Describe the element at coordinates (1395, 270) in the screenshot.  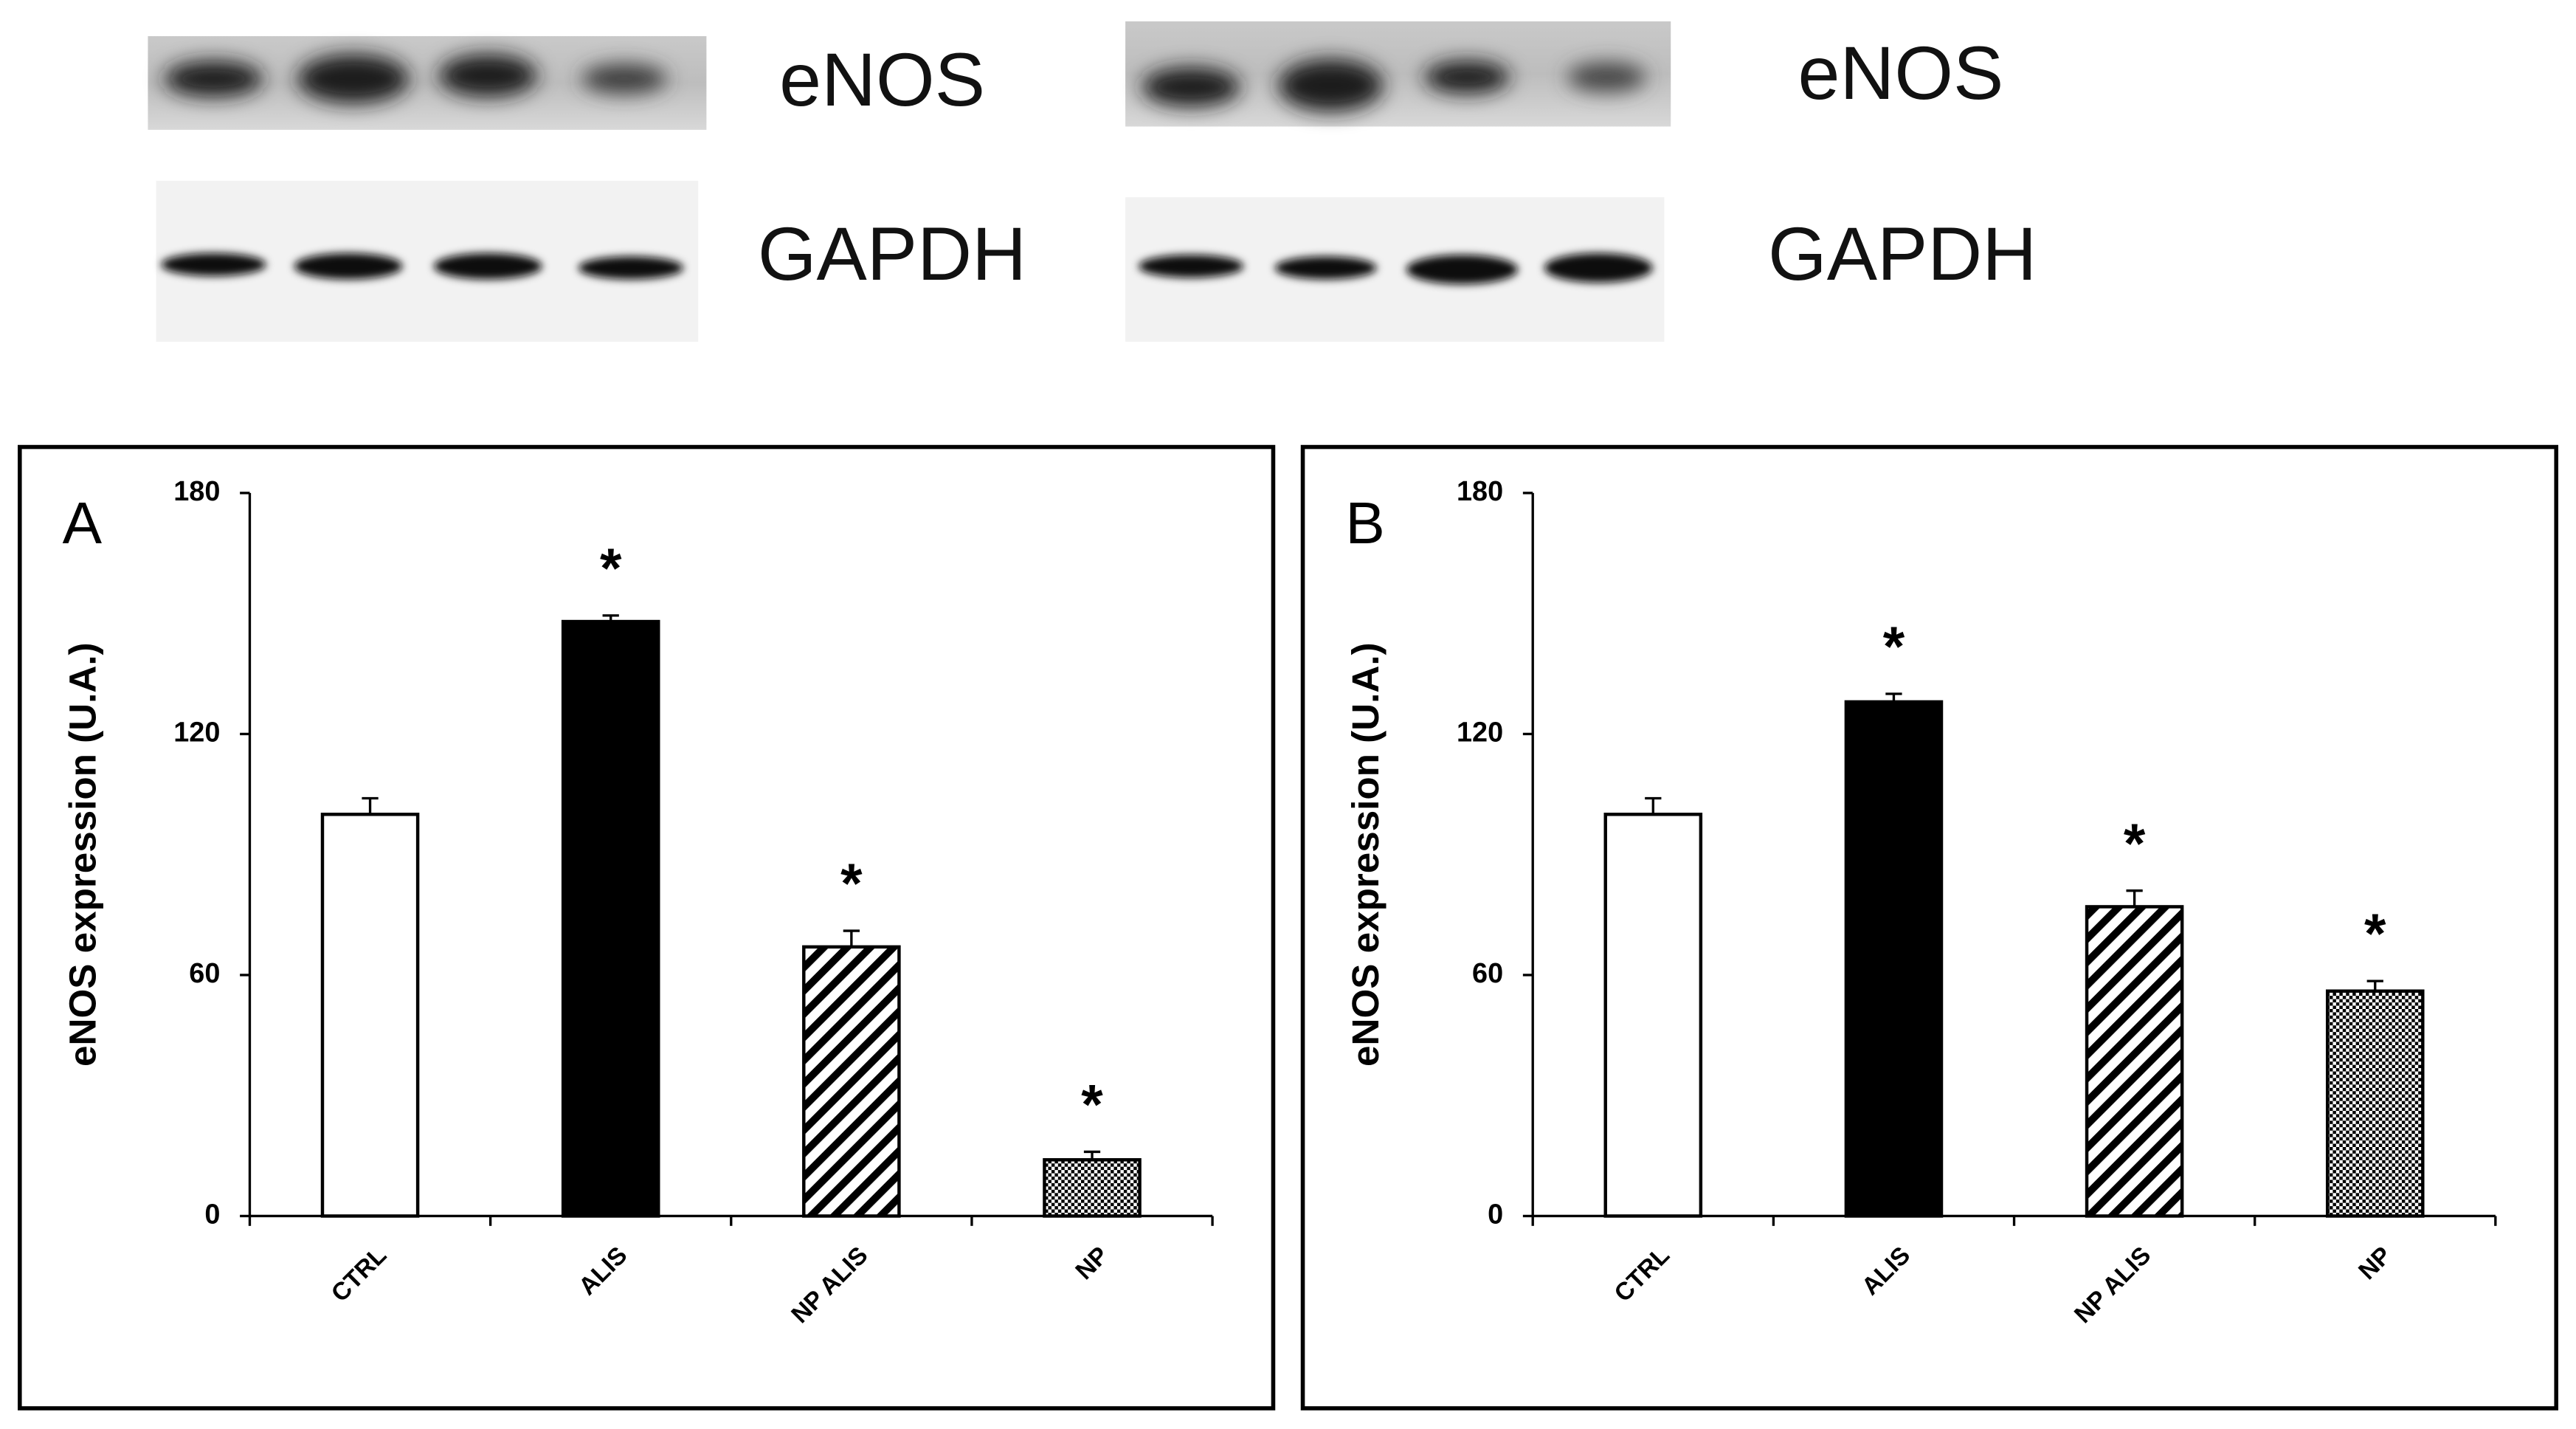
I see `blot-gapdh-right` at that location.